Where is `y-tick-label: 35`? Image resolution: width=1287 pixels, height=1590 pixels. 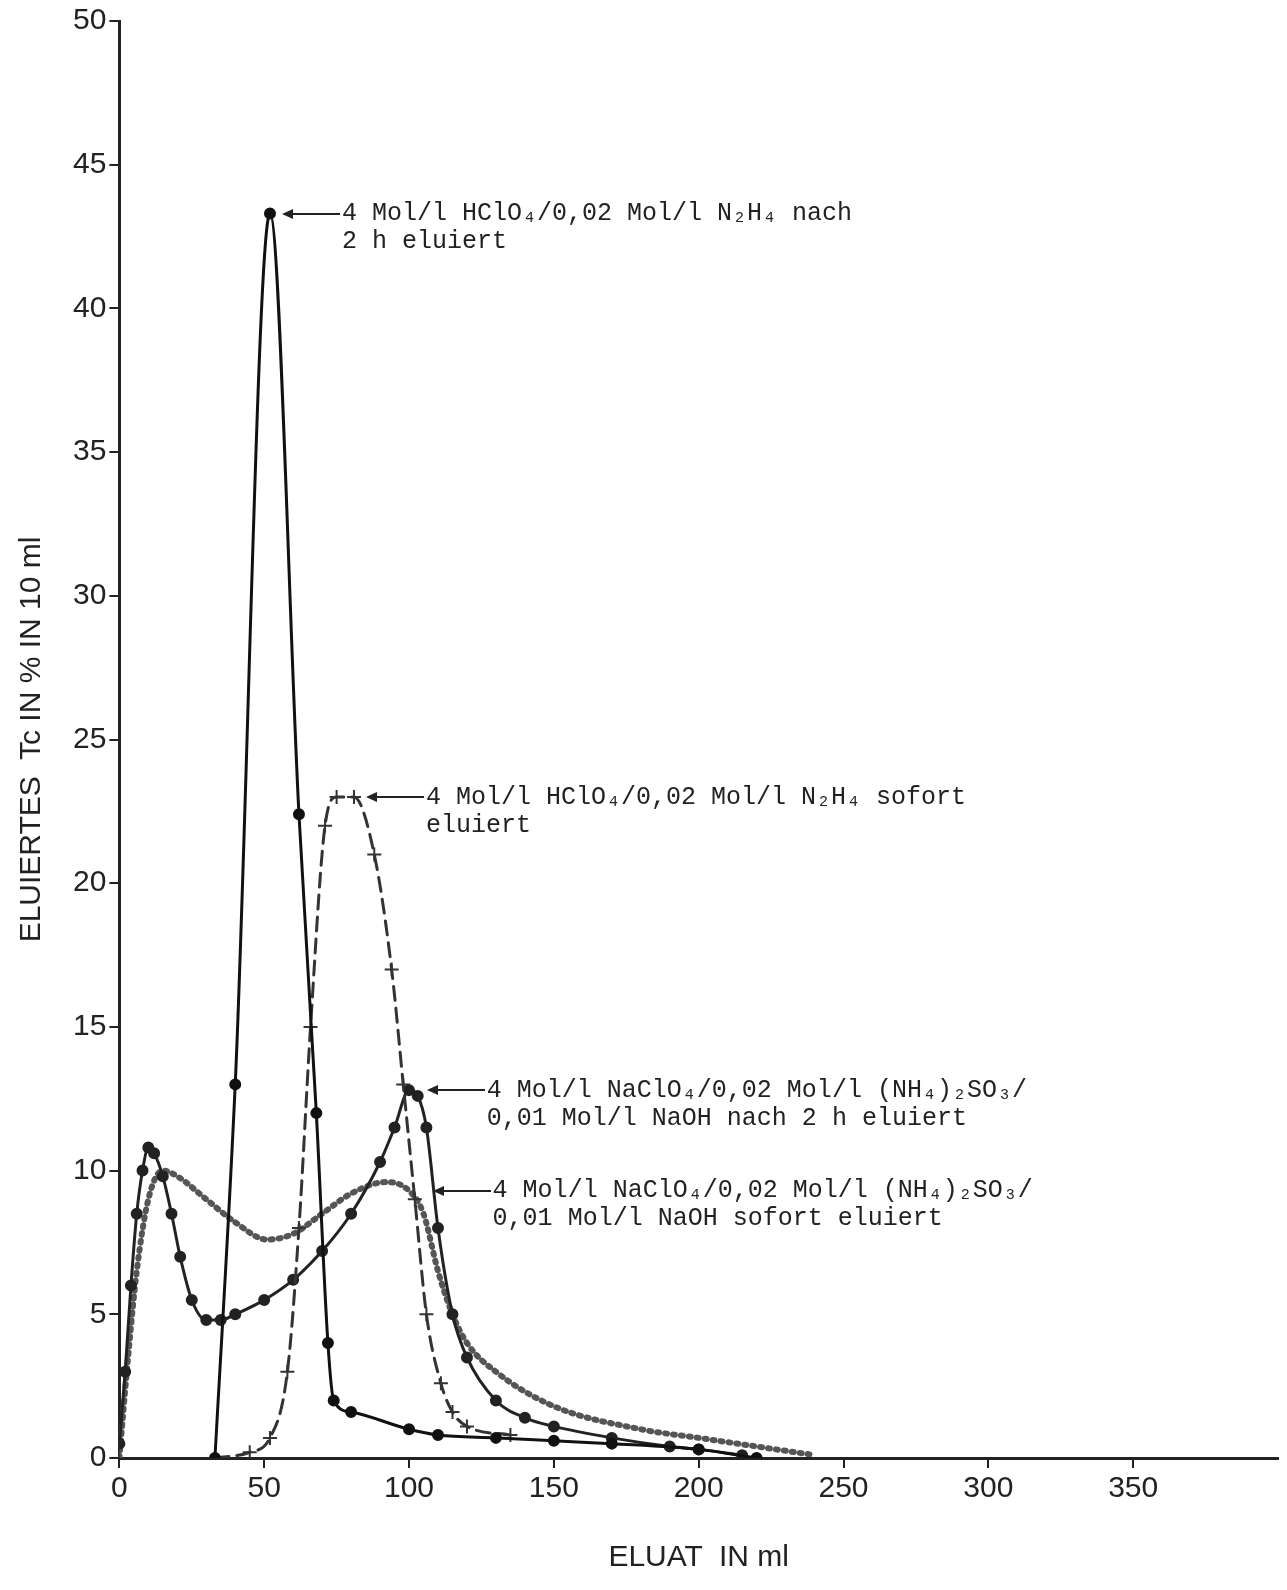
y-tick-label: 35 is located at coordinates (89, 450).